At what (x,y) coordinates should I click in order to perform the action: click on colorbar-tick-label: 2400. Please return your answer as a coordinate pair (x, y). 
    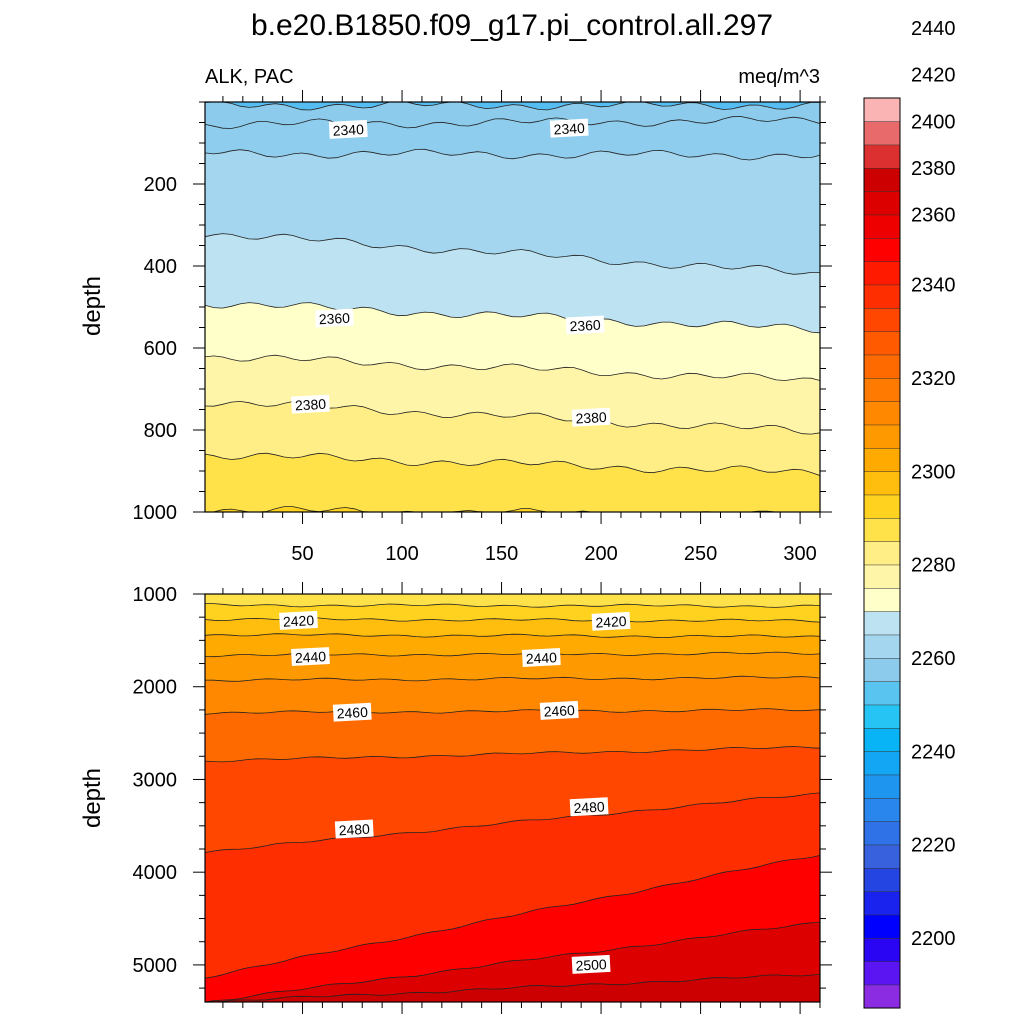
    Looking at the image, I should click on (933, 122).